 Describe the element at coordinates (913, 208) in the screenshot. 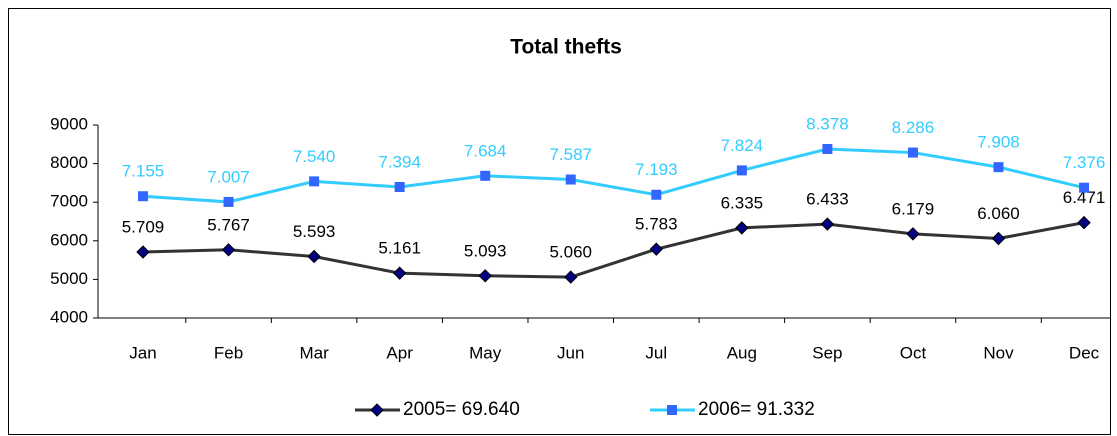

I see `data-label: 6.179` at that location.